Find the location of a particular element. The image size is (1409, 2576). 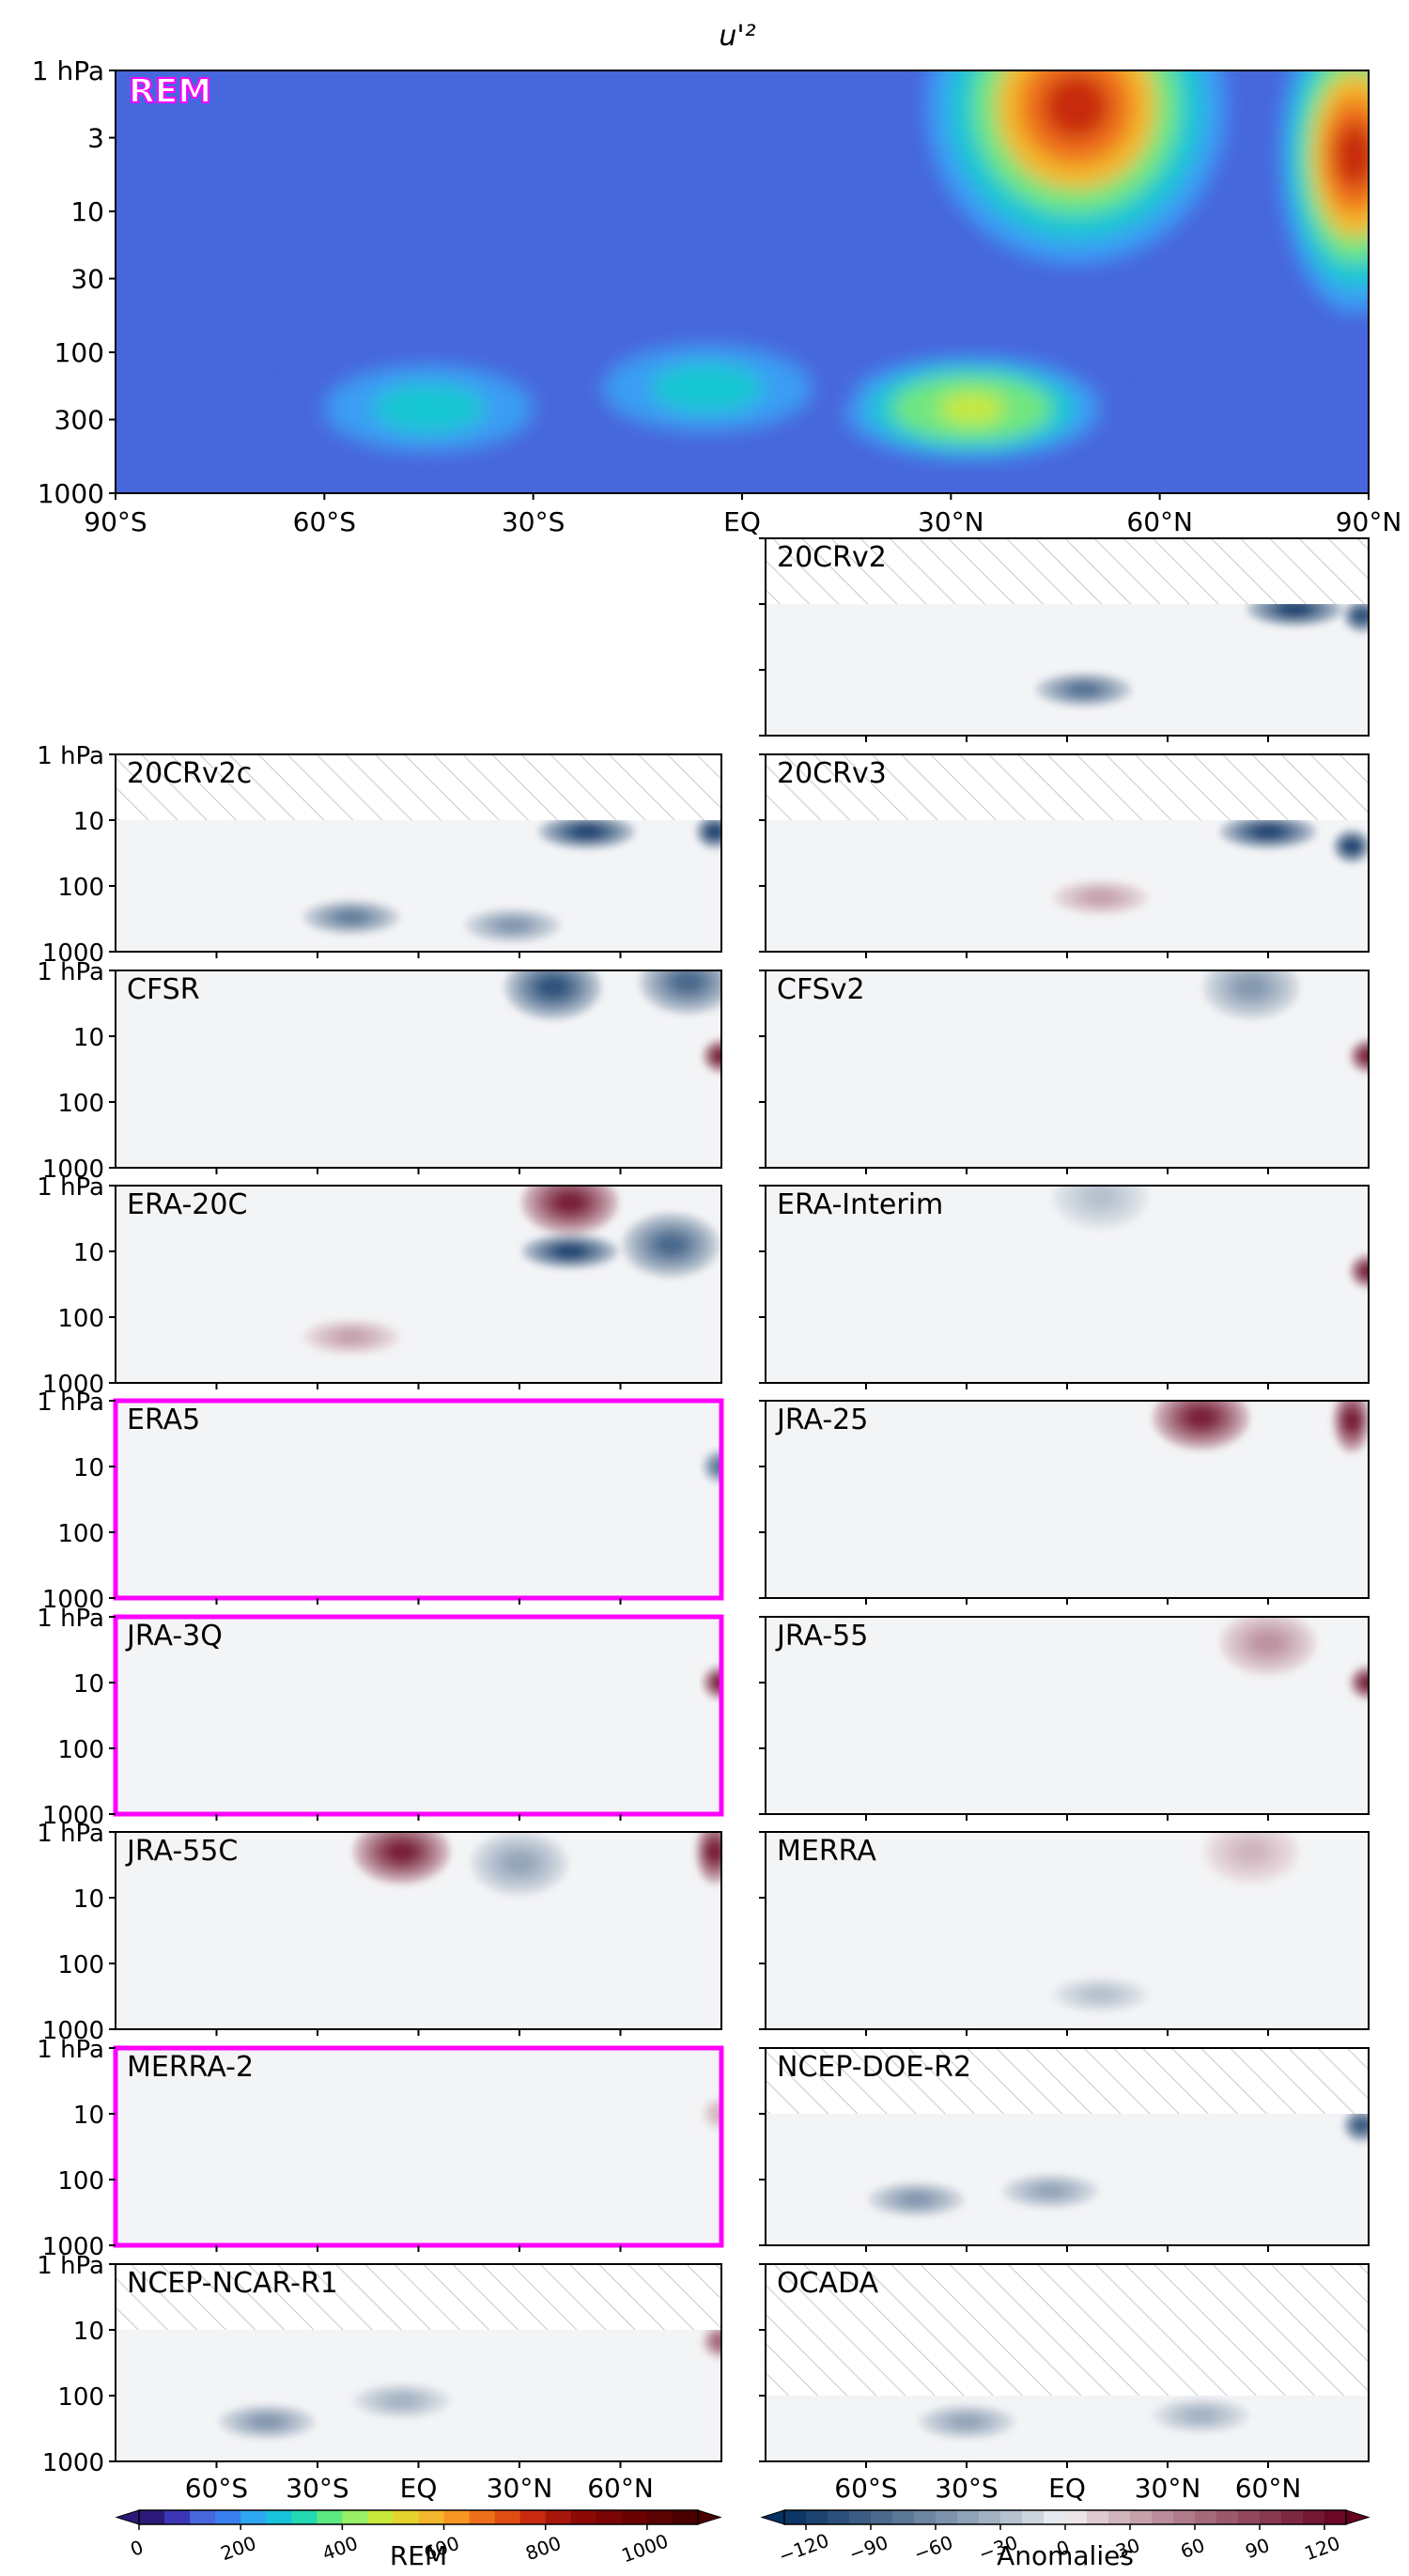

anomaly-panel-ocada: OCADA 60°S 30°S EQ 30°N 60°N is located at coordinates (1064, 2384).